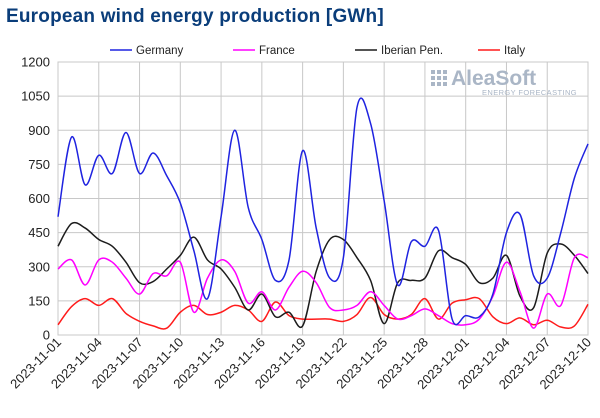 This screenshot has width=600, height=418. I want to click on aleasoft-watermark: AleaSoft ENERGY FORECASTING, so click(504, 82).